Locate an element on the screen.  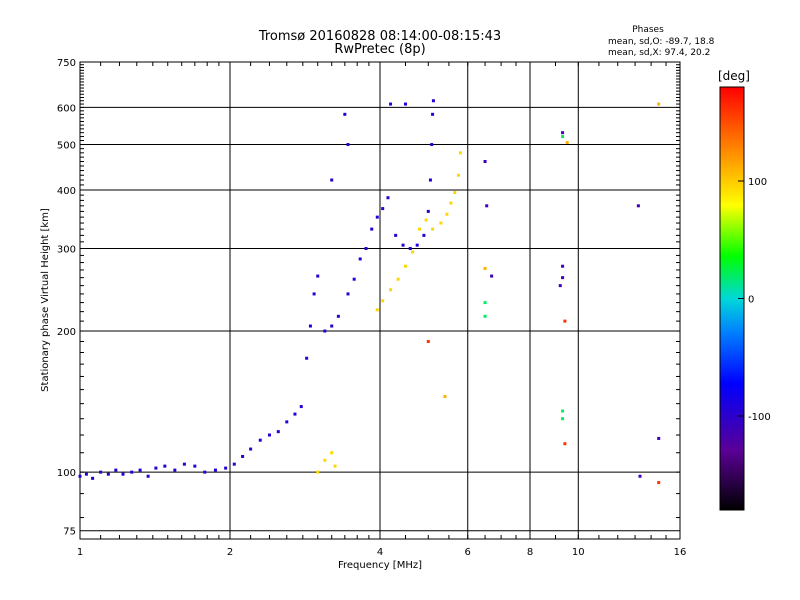
stats-line-o: mean, sd,O: -89.7, 18.8 is located at coordinates (661, 42).